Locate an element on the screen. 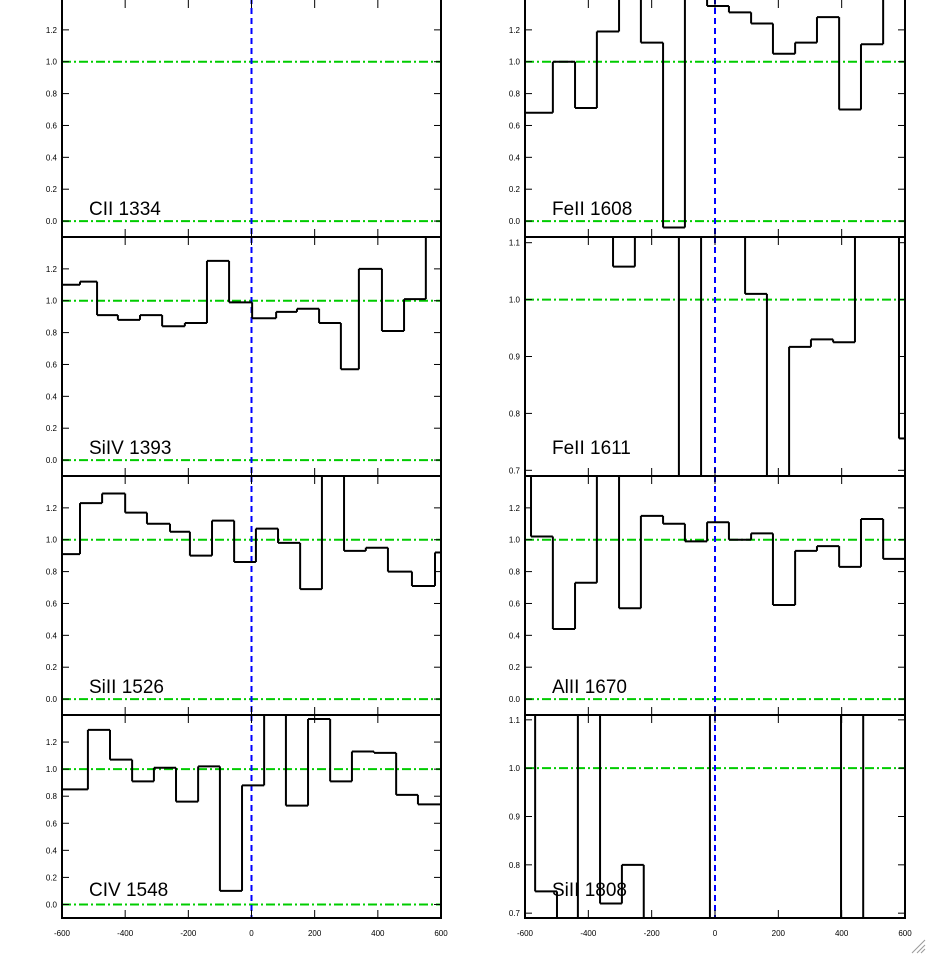 Image resolution: width=927 pixels, height=955 pixels. resize-grip is located at coordinates (918, 946).